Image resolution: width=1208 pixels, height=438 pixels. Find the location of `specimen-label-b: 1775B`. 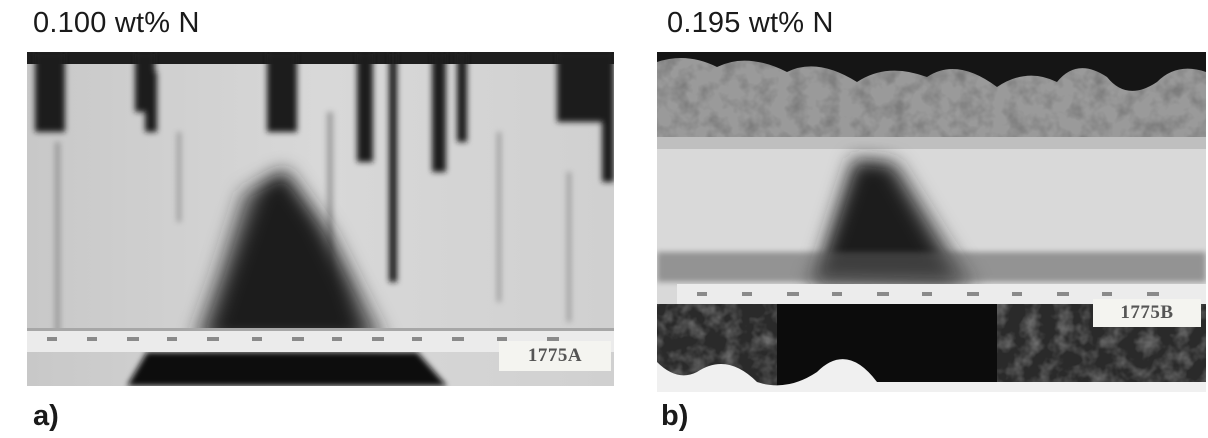

specimen-label-b: 1775B is located at coordinates (1147, 313).